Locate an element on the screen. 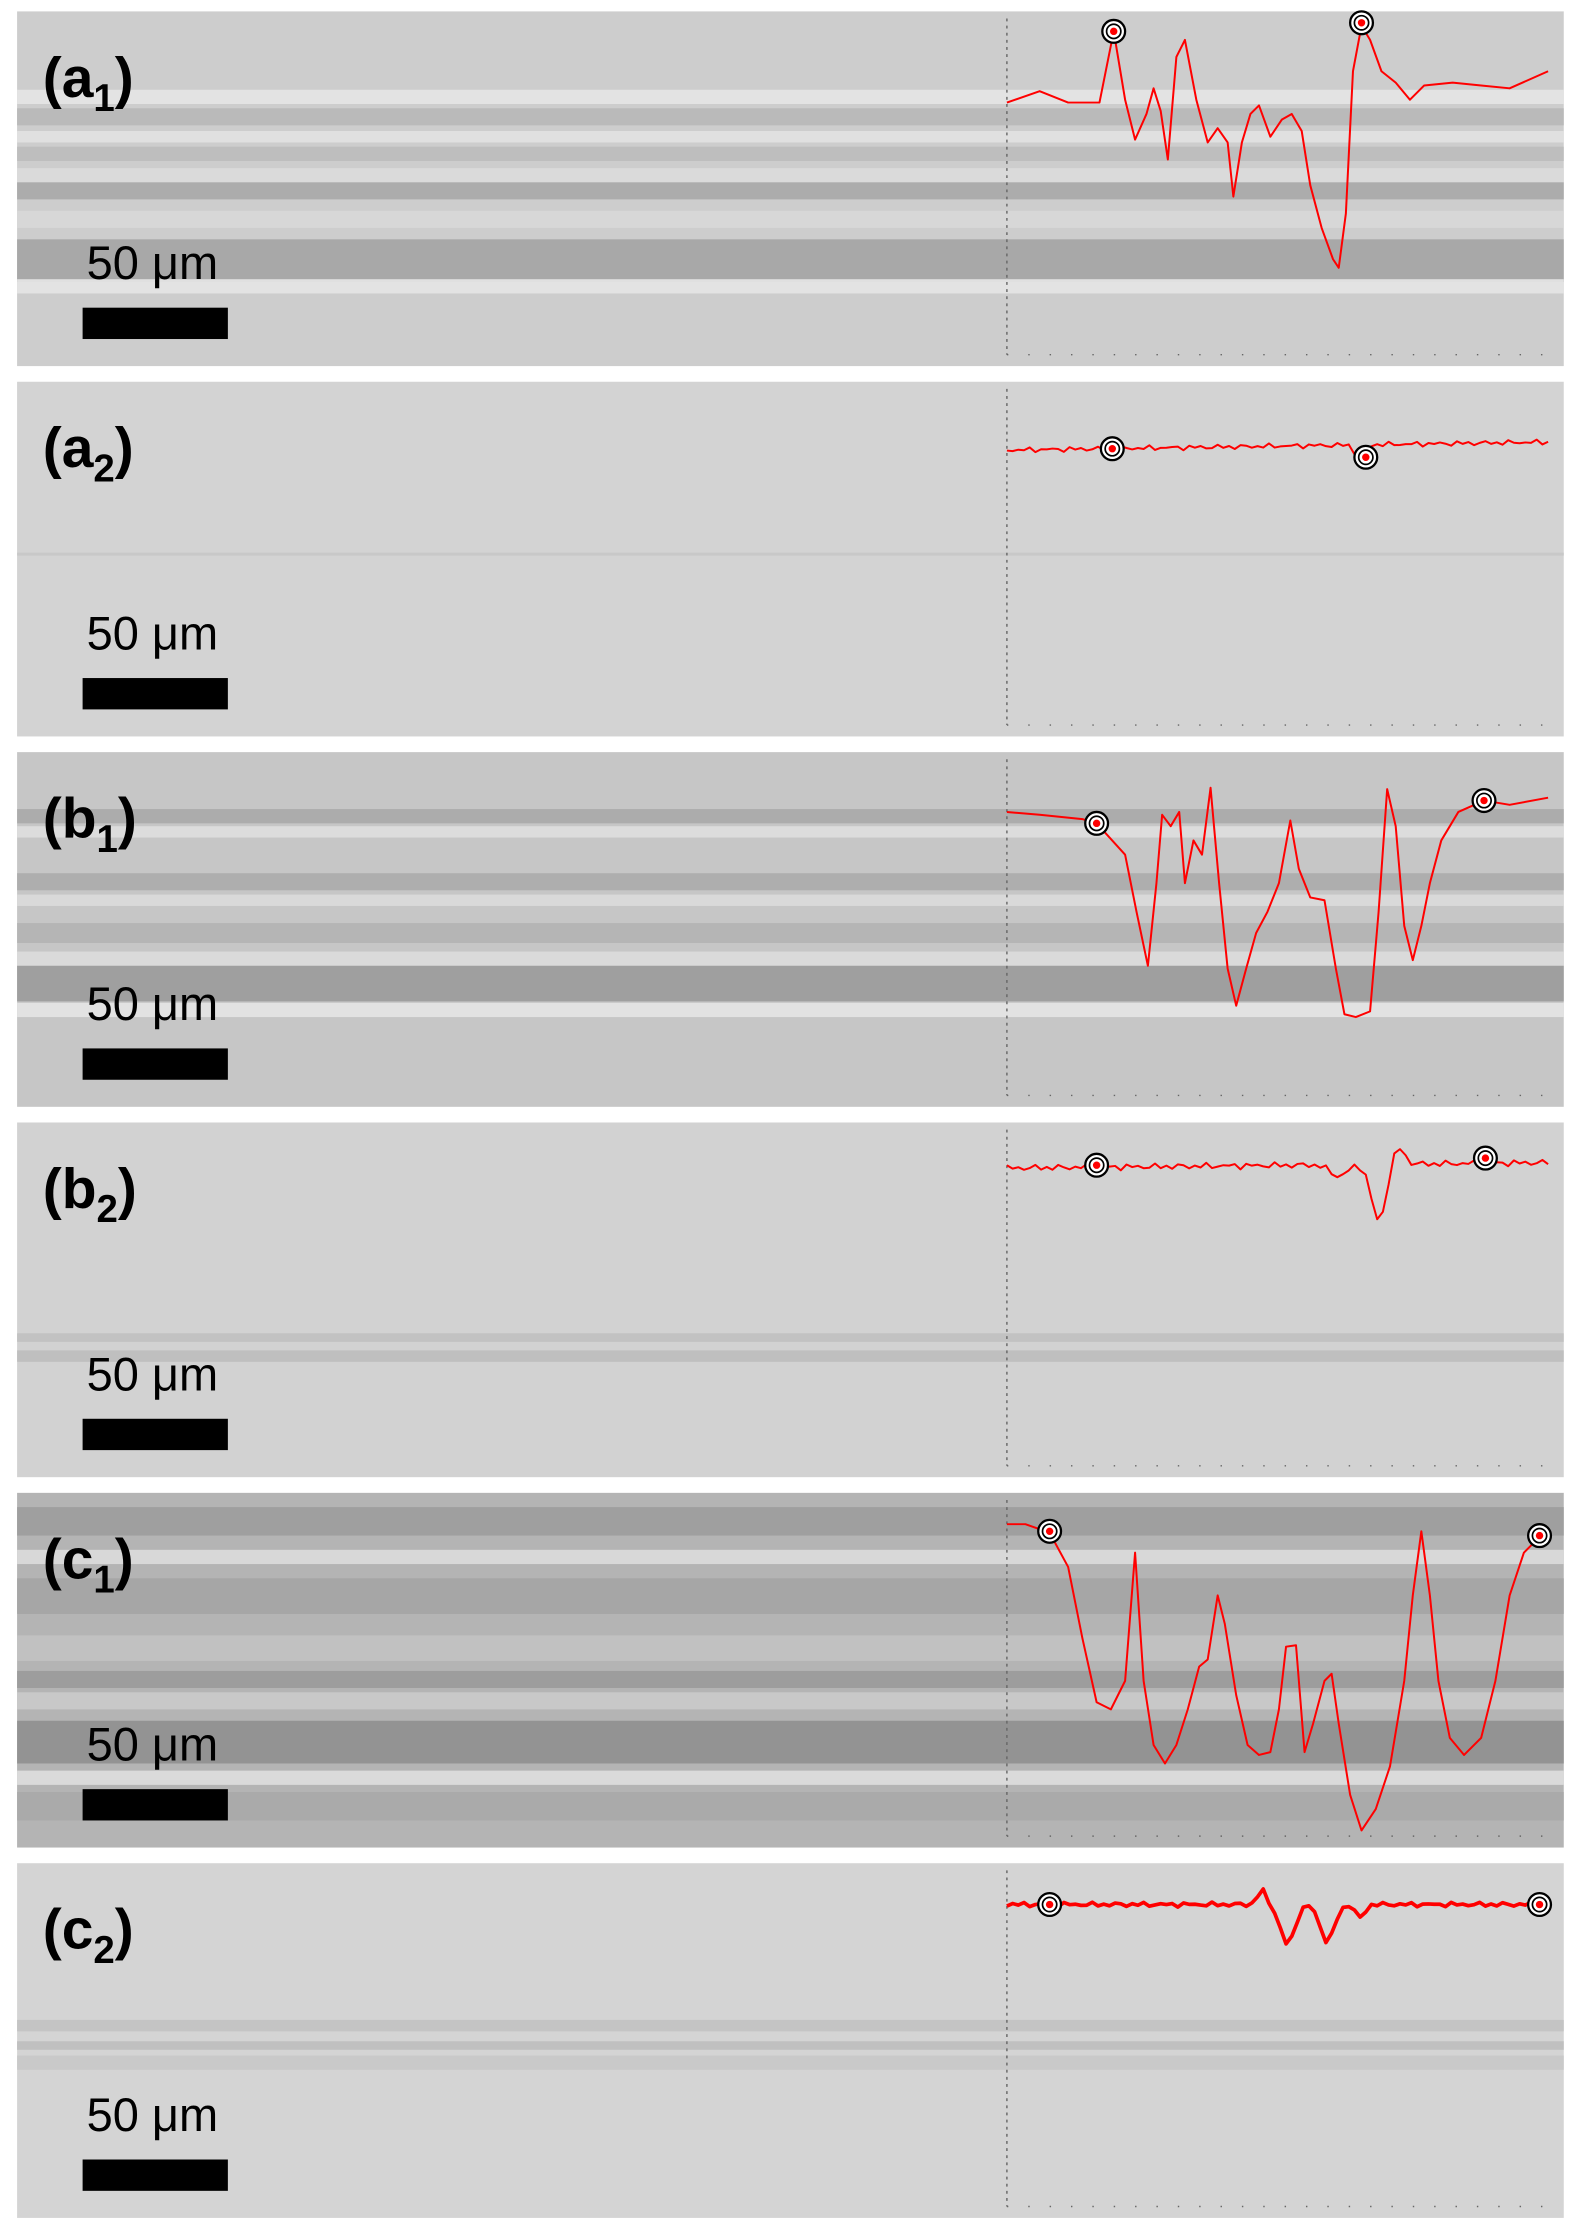 This screenshot has height=2235, width=1578. panel-label: (c1) is located at coordinates (88, 1564).